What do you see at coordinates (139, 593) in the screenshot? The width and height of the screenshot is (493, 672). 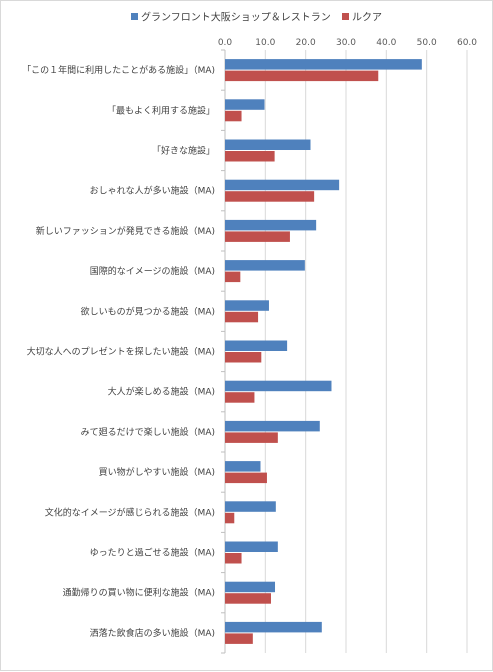 I see `category-label: 通勤帰りの買い物に便利な施設（MA)` at bounding box center [139, 593].